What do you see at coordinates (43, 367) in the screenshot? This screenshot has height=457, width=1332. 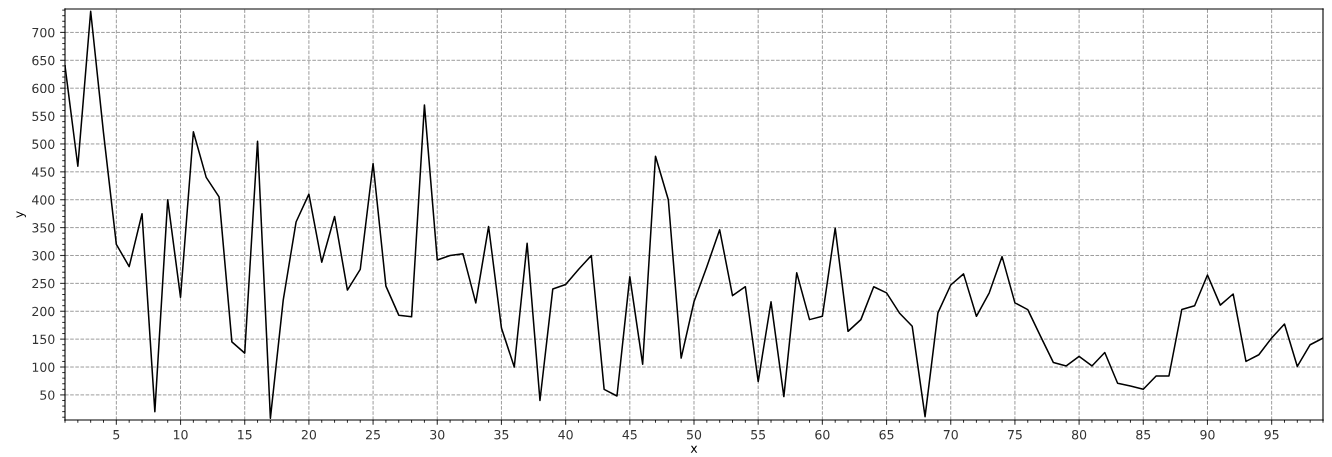 I see `y-tick-label: 100` at bounding box center [43, 367].